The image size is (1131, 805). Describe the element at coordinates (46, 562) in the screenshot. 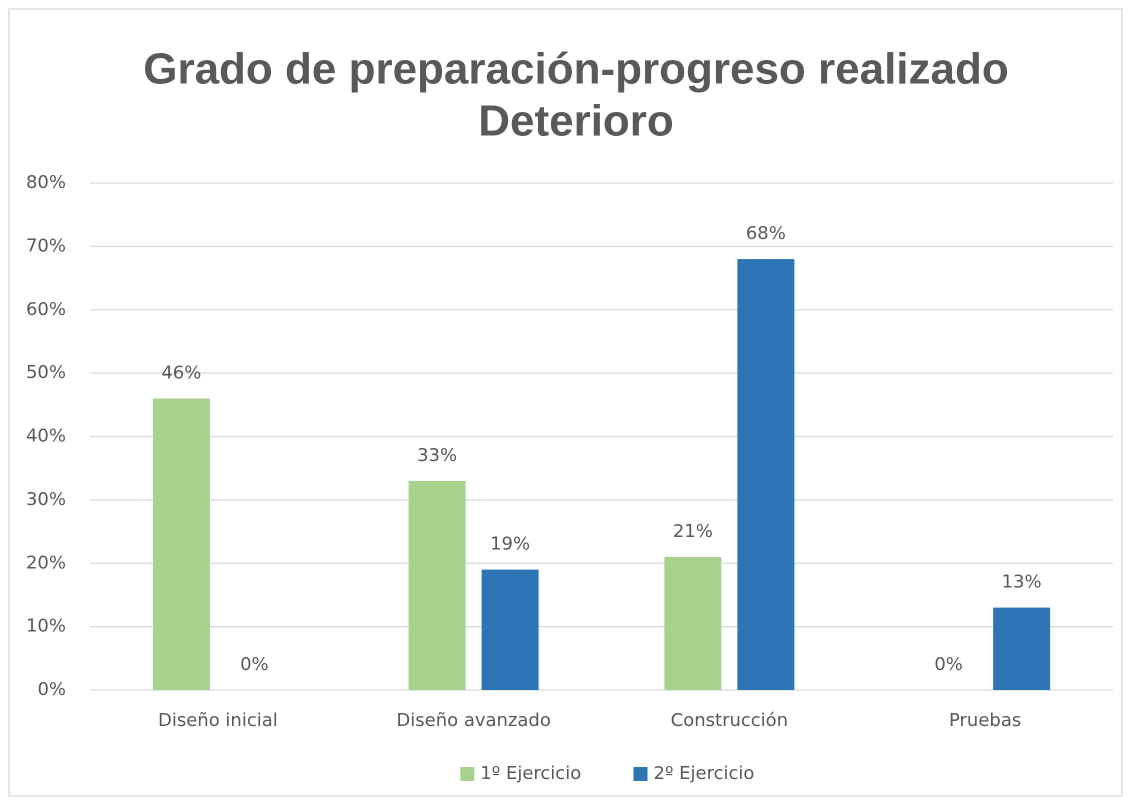

I see `y-tick-label: 20%` at that location.